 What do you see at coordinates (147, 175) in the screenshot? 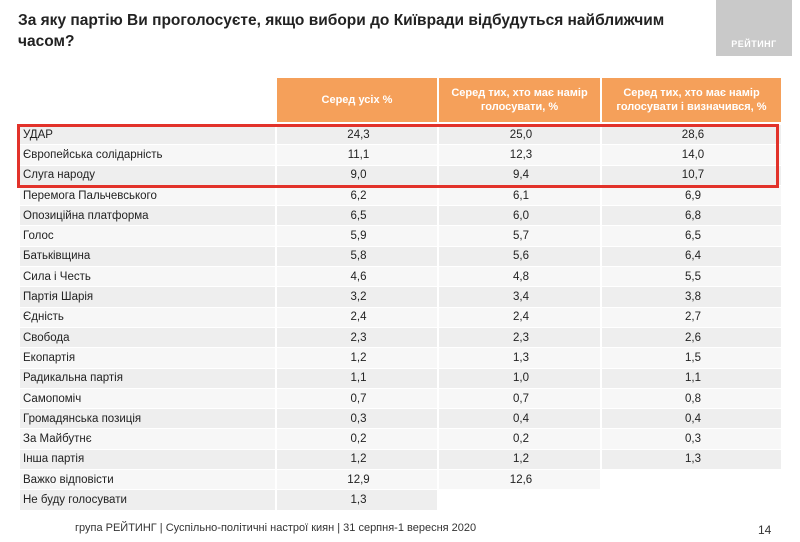
I see `party-name: Слуга народу` at bounding box center [147, 175].